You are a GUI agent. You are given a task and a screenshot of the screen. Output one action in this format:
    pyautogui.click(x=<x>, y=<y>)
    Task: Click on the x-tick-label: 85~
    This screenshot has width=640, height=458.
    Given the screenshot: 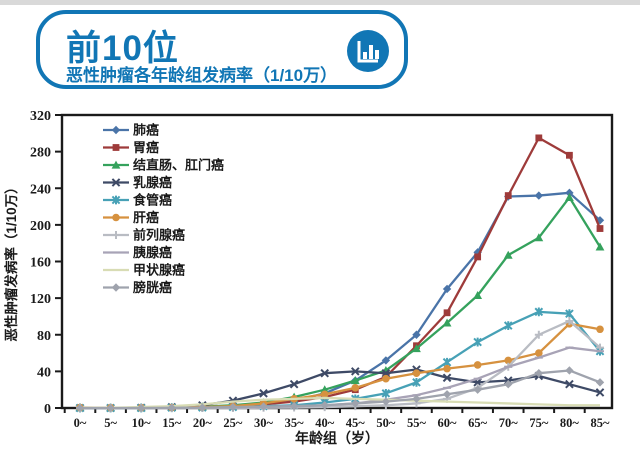 What is the action you would take?
    pyautogui.click(x=600, y=423)
    